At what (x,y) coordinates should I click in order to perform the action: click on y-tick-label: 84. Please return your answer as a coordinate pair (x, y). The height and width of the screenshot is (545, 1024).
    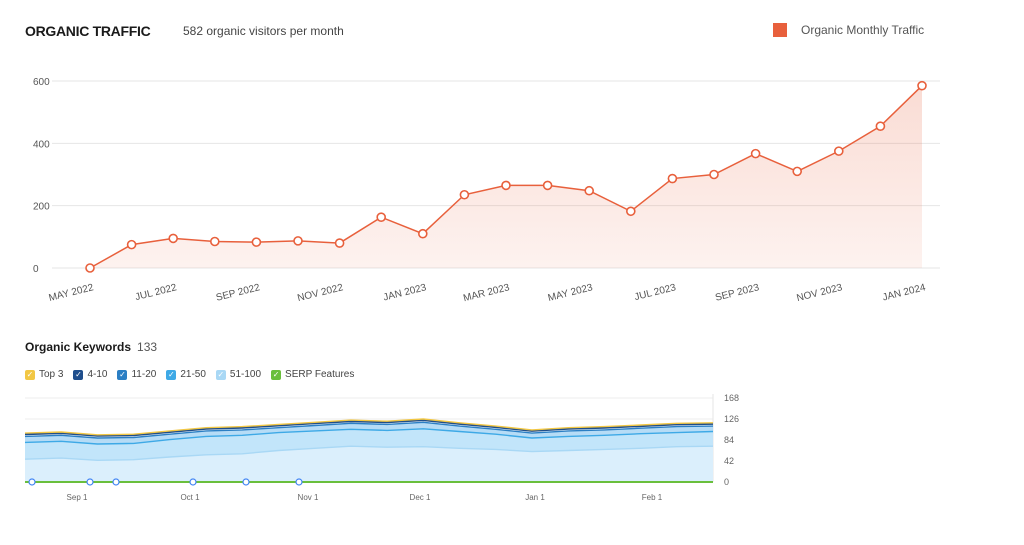
    Looking at the image, I should click on (729, 440).